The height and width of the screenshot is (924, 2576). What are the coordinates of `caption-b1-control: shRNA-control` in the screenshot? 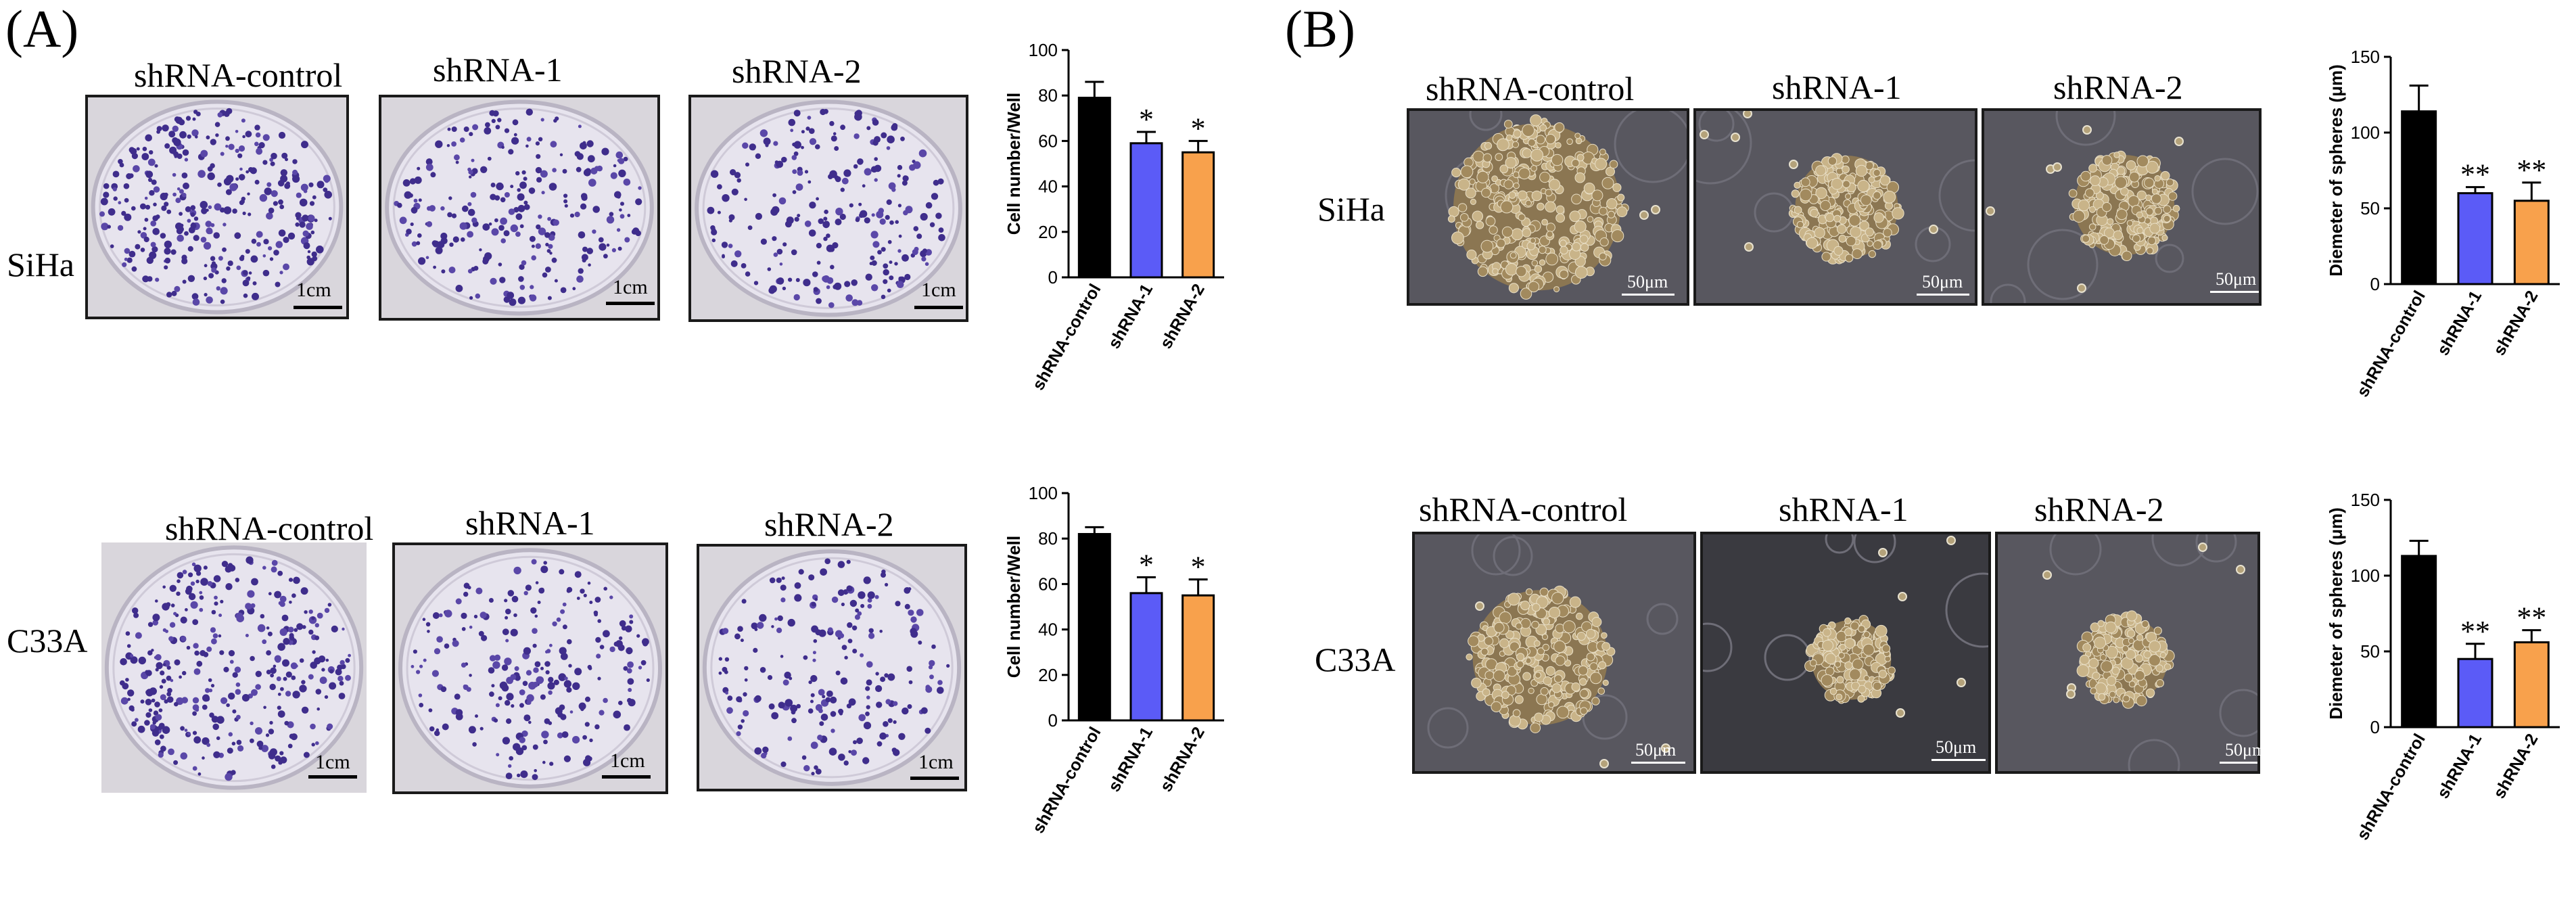 It's located at (1530, 89).